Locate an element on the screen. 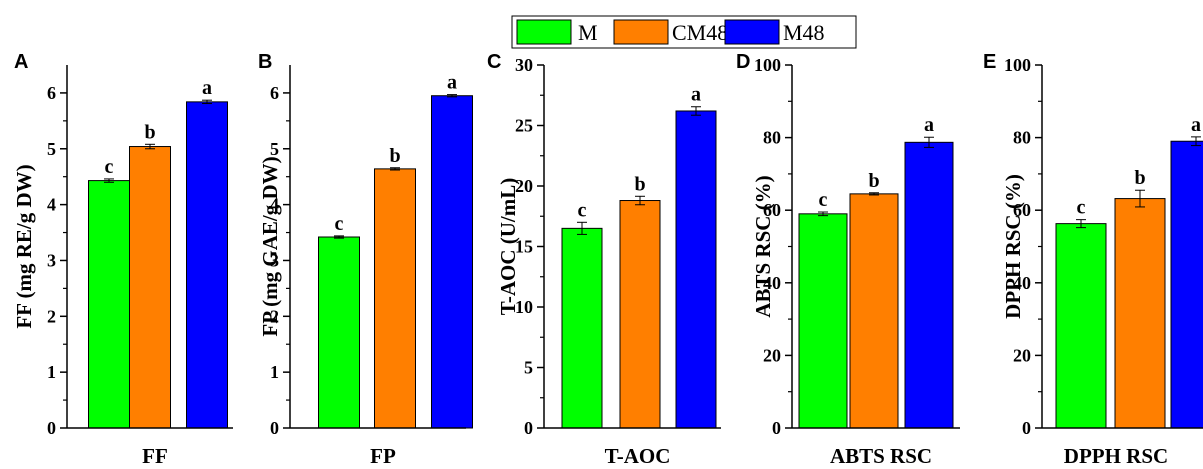 This screenshot has height=469, width=1203. y-axis-label: FP (mg GAE/g DW) is located at coordinates (270, 246).